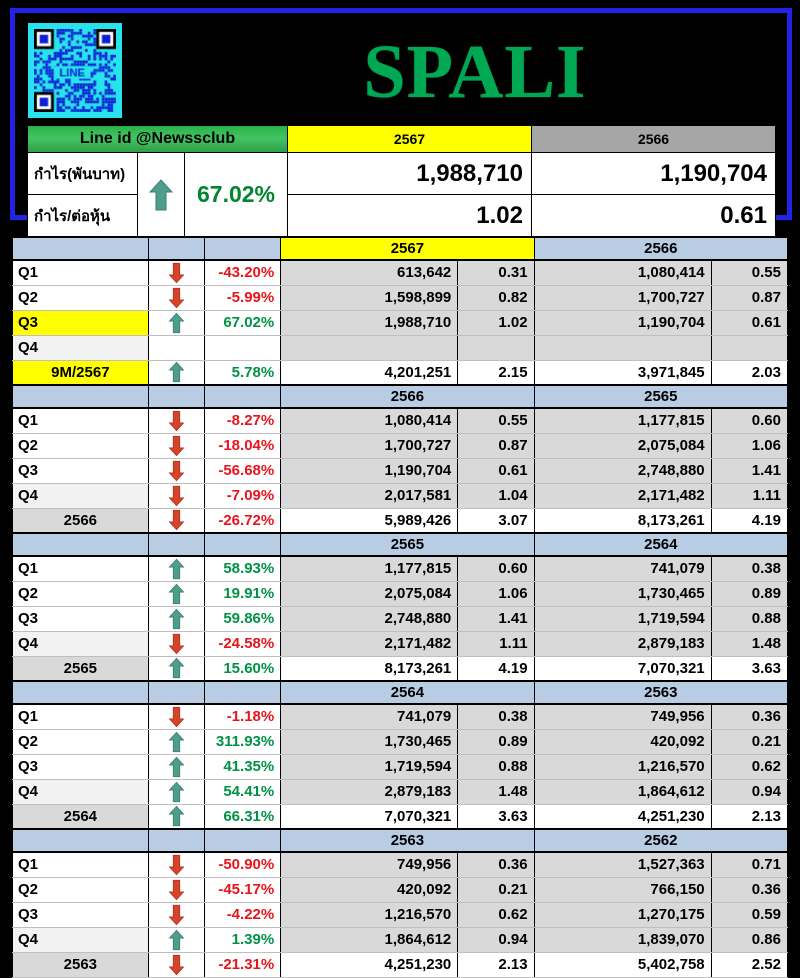  Describe the element at coordinates (369, 864) in the screenshot. I see `row-profit-left: 749,956` at that location.